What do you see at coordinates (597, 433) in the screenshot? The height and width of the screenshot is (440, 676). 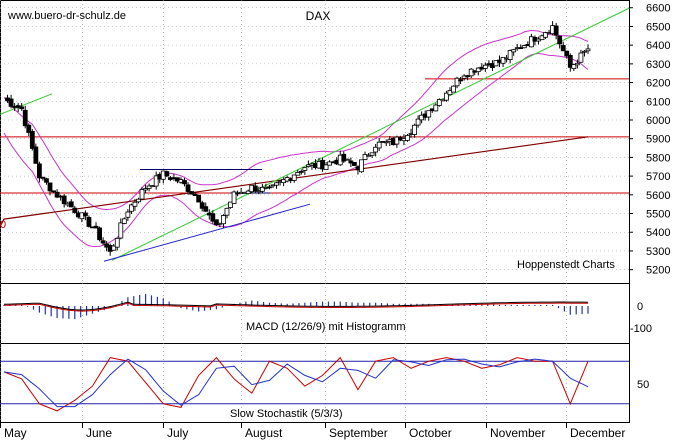 I see `month-label: December` at bounding box center [597, 433].